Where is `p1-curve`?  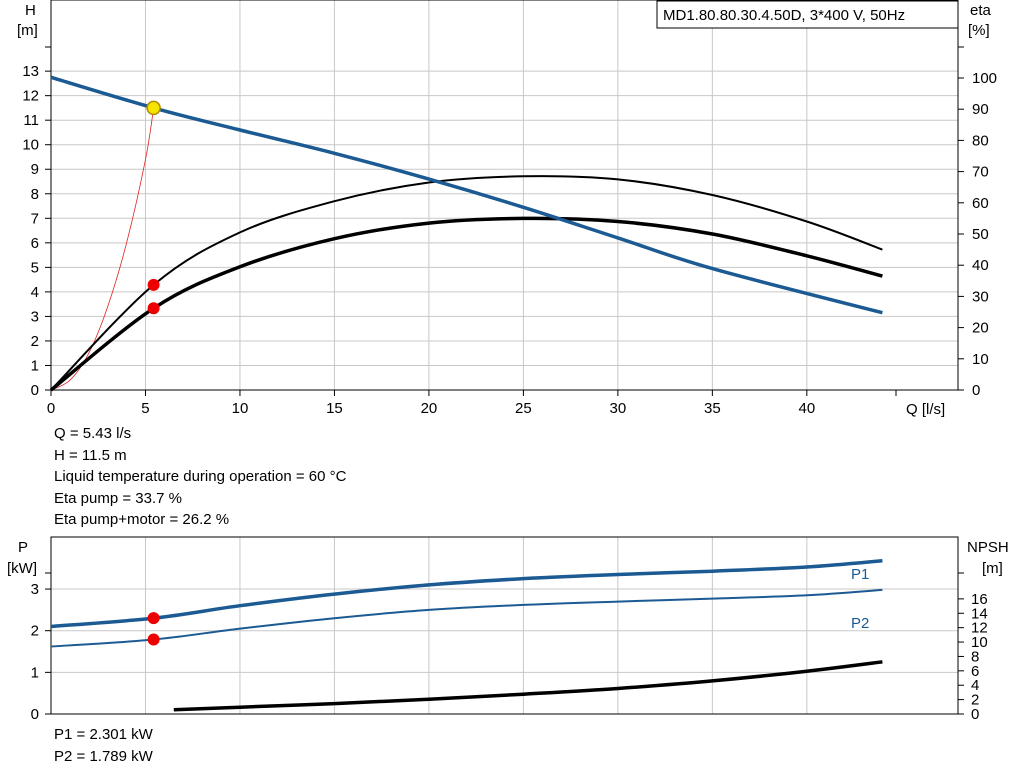
p1-curve is located at coordinates (466, 593).